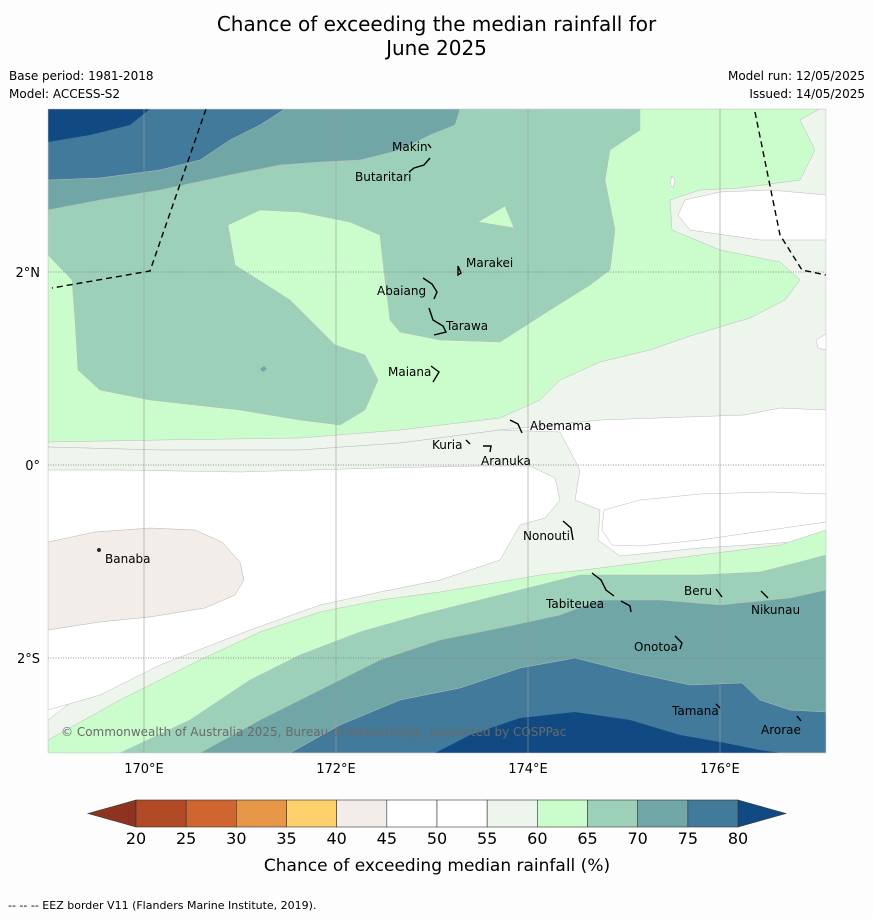 Image resolution: width=873 pixels, height=919 pixels. Describe the element at coordinates (796, 85) in the screenshot. I see `meta-right: Model run: 12/05/2025 Issued: 14/05/2025` at that location.